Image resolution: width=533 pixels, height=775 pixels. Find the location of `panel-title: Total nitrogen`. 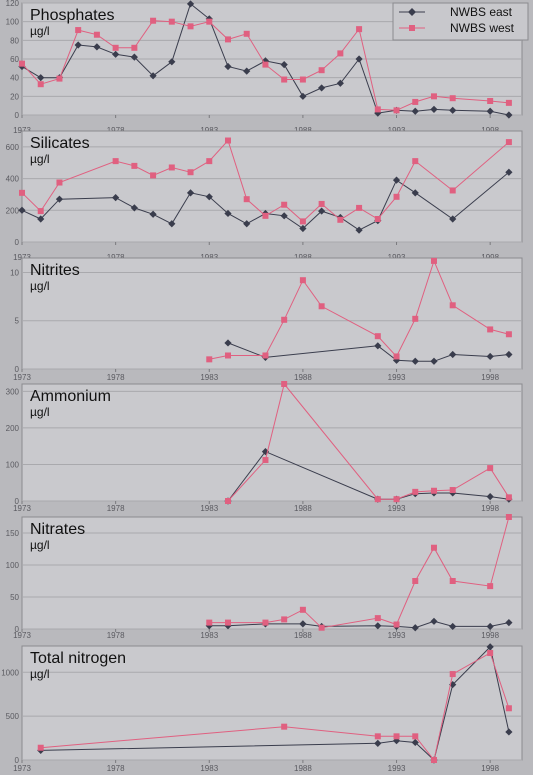

panel-title: Total nitrogen is located at coordinates (78, 658).